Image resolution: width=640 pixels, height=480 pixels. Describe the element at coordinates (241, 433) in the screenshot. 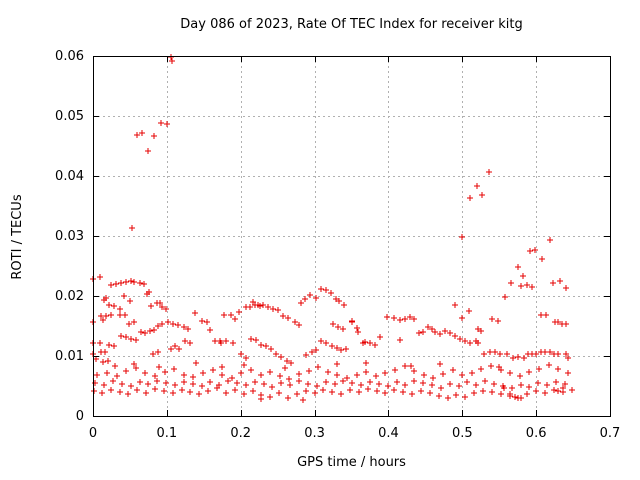

I see `x-tick-label: 0.2` at that location.